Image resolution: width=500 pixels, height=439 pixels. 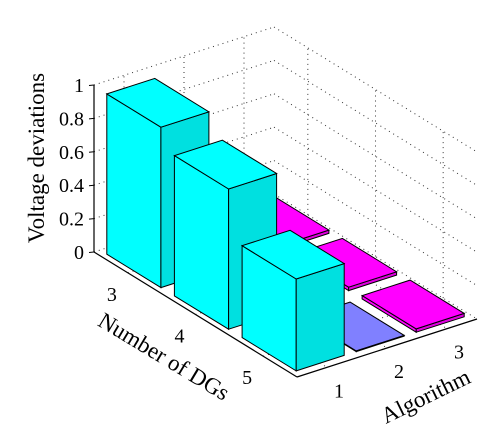 I want to click on y-tick-label: 0, so click(x=79, y=253).